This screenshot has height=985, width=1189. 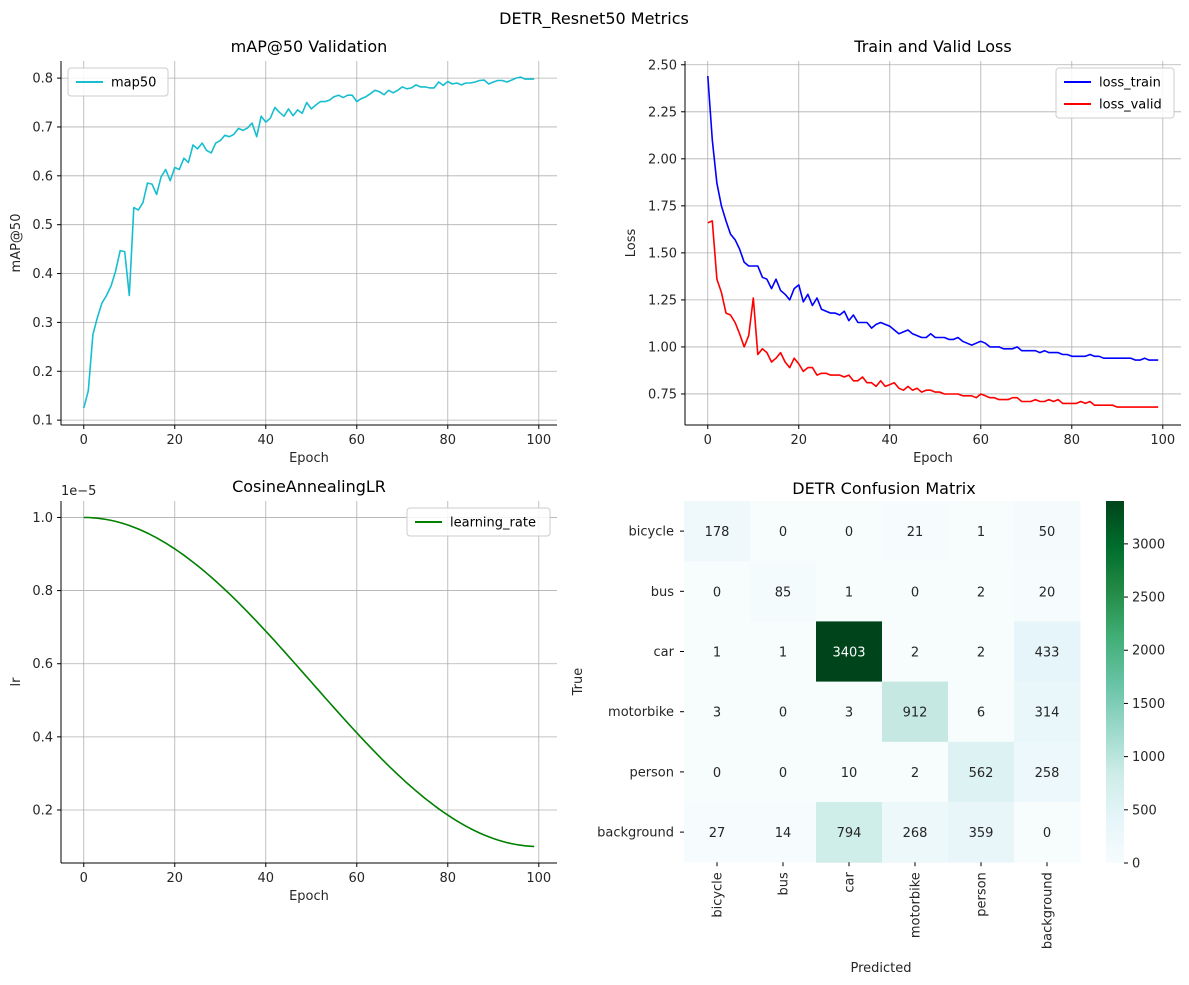 I want to click on cell-value: 2, so click(x=981, y=592).